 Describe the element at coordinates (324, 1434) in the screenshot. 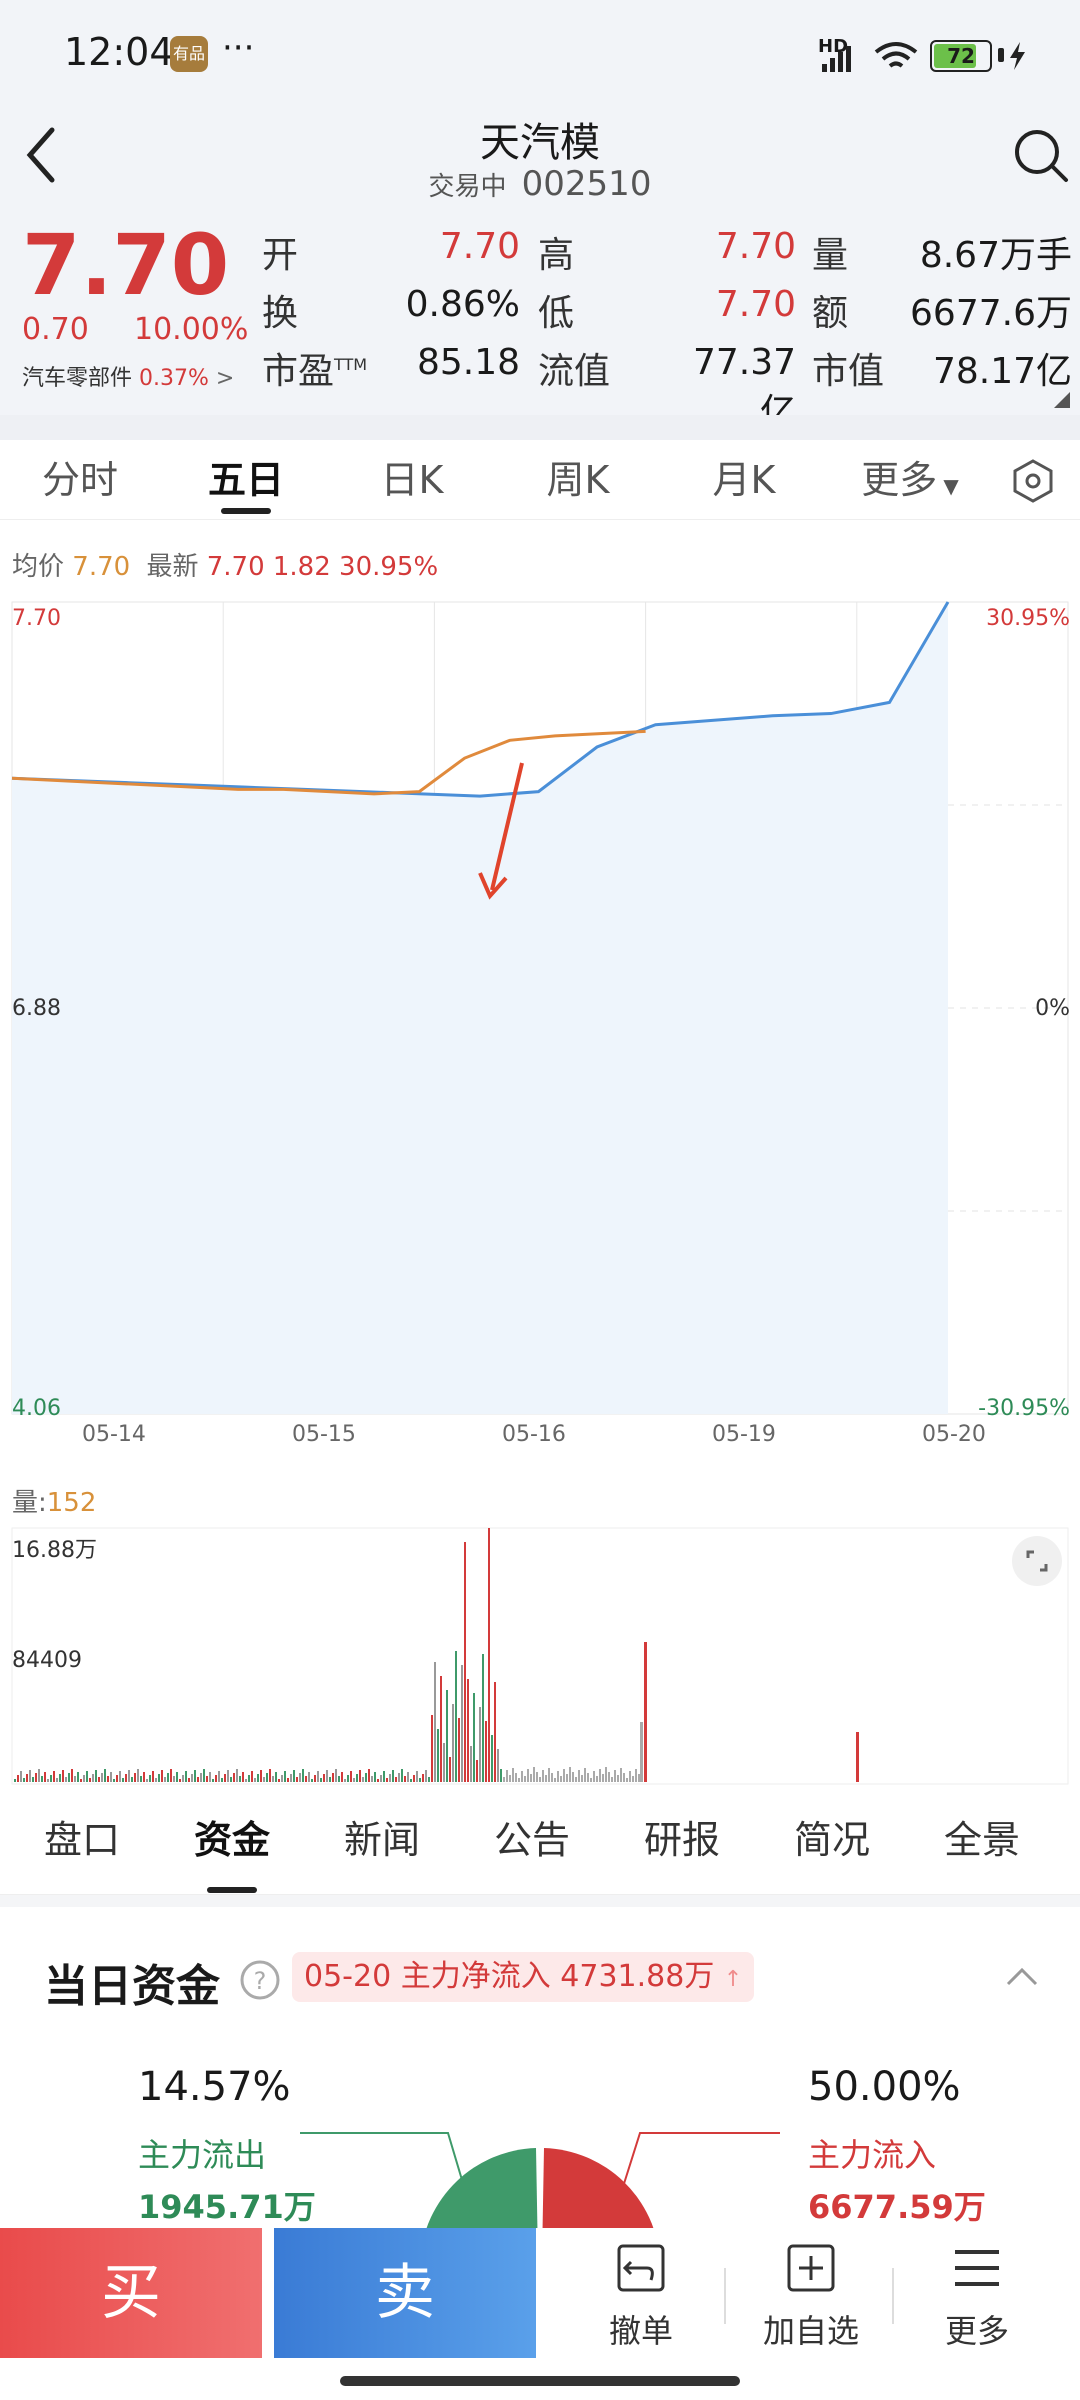

I see `x-label-2: 05-15` at that location.